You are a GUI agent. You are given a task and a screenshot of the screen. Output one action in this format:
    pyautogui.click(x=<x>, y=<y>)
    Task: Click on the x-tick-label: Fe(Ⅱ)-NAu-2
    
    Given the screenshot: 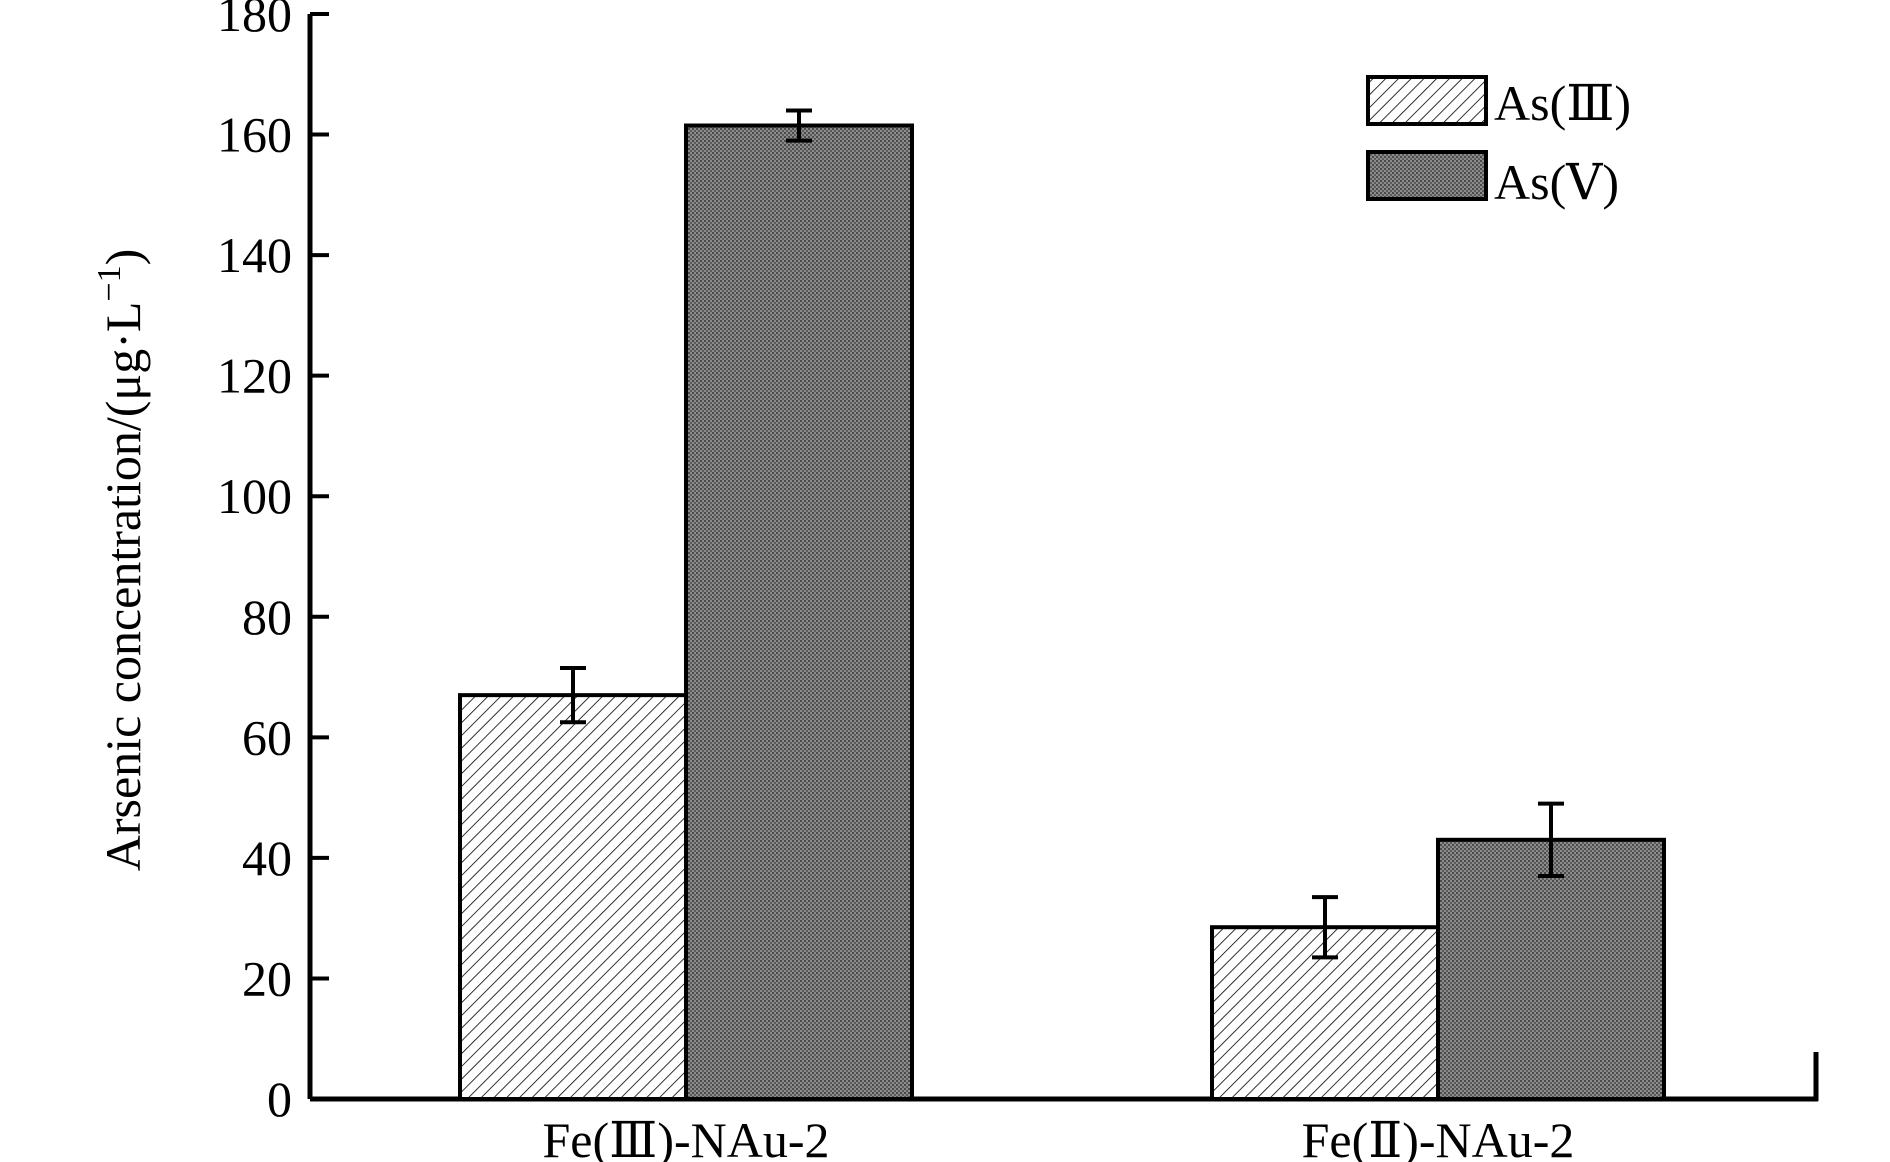 What is the action you would take?
    pyautogui.click(x=1438, y=1137)
    